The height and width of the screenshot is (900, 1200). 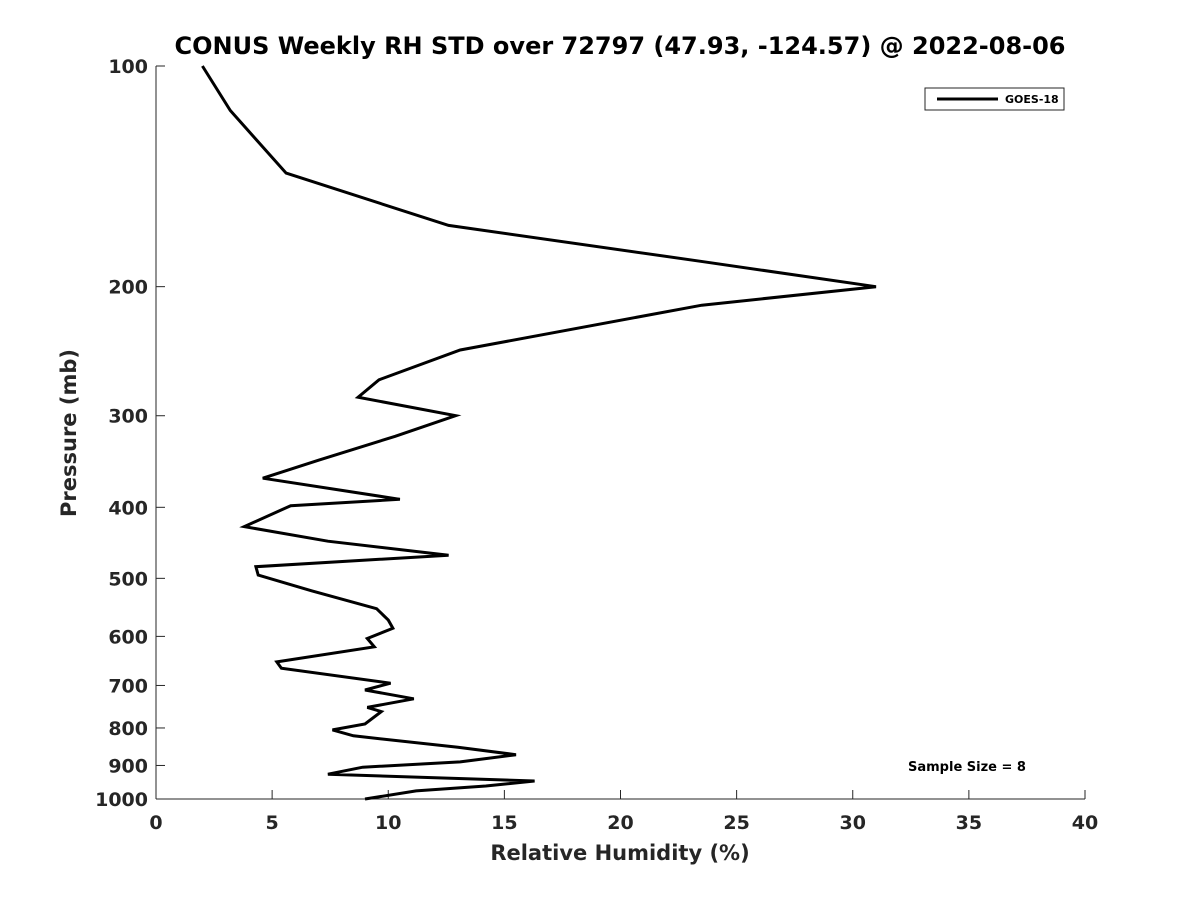 What do you see at coordinates (128, 508) in the screenshot?
I see `y-tick-label: 400` at bounding box center [128, 508].